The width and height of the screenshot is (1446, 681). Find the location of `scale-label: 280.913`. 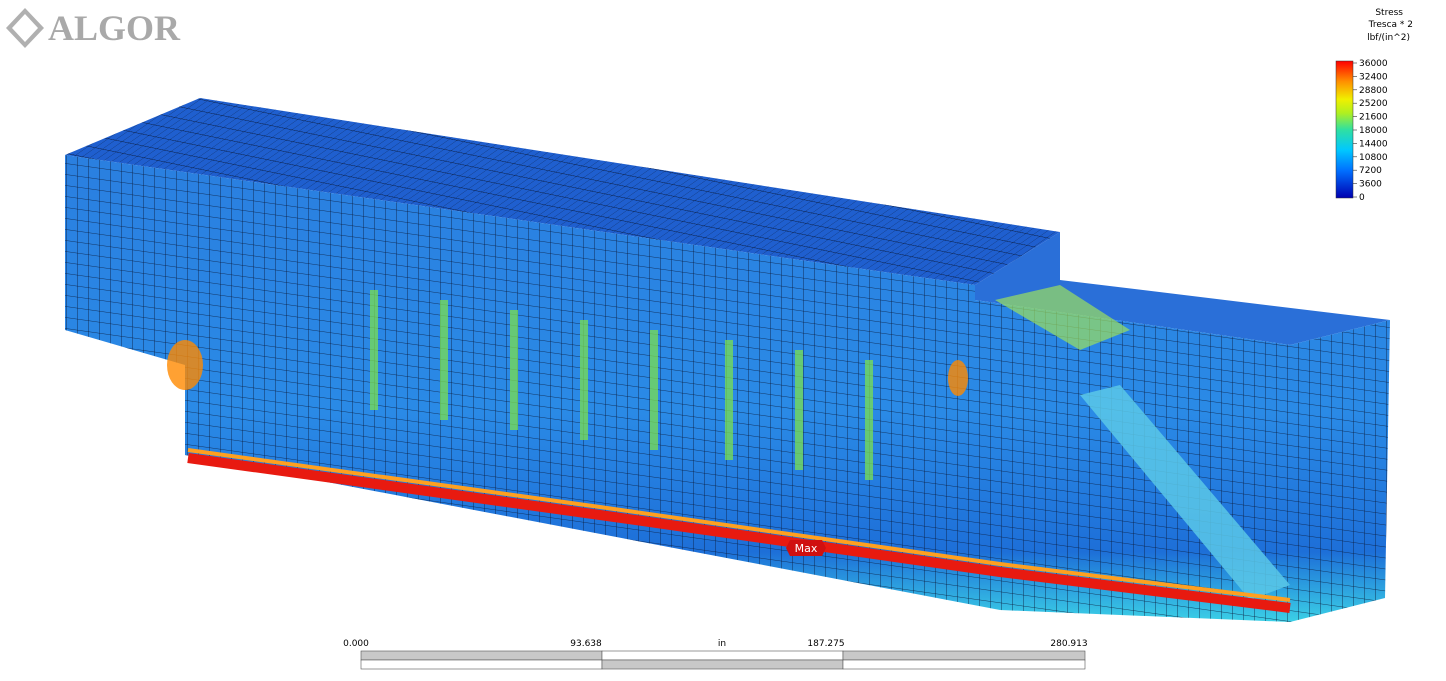

scale-label: 280.913 is located at coordinates (1068, 644).